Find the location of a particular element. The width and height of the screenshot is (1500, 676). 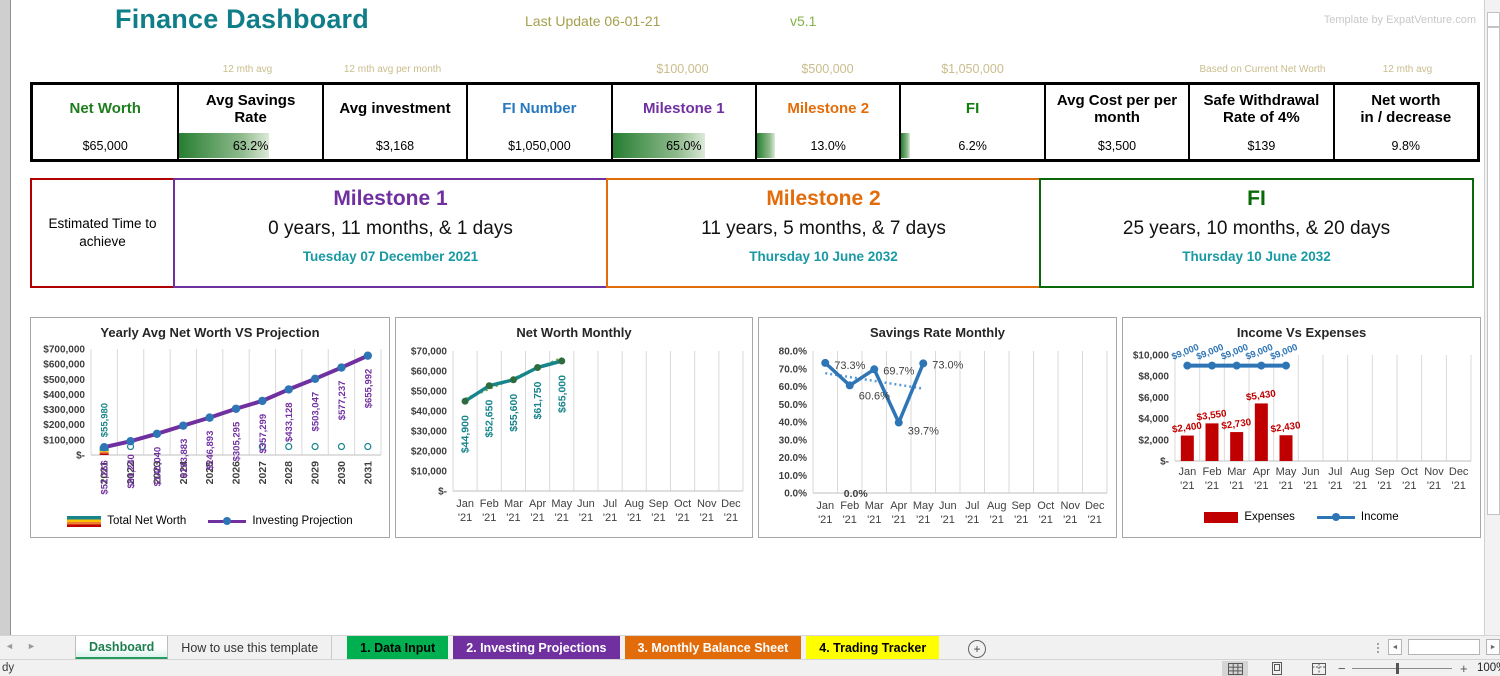

svg-text: $20,000 is located at coordinates (429, 452).